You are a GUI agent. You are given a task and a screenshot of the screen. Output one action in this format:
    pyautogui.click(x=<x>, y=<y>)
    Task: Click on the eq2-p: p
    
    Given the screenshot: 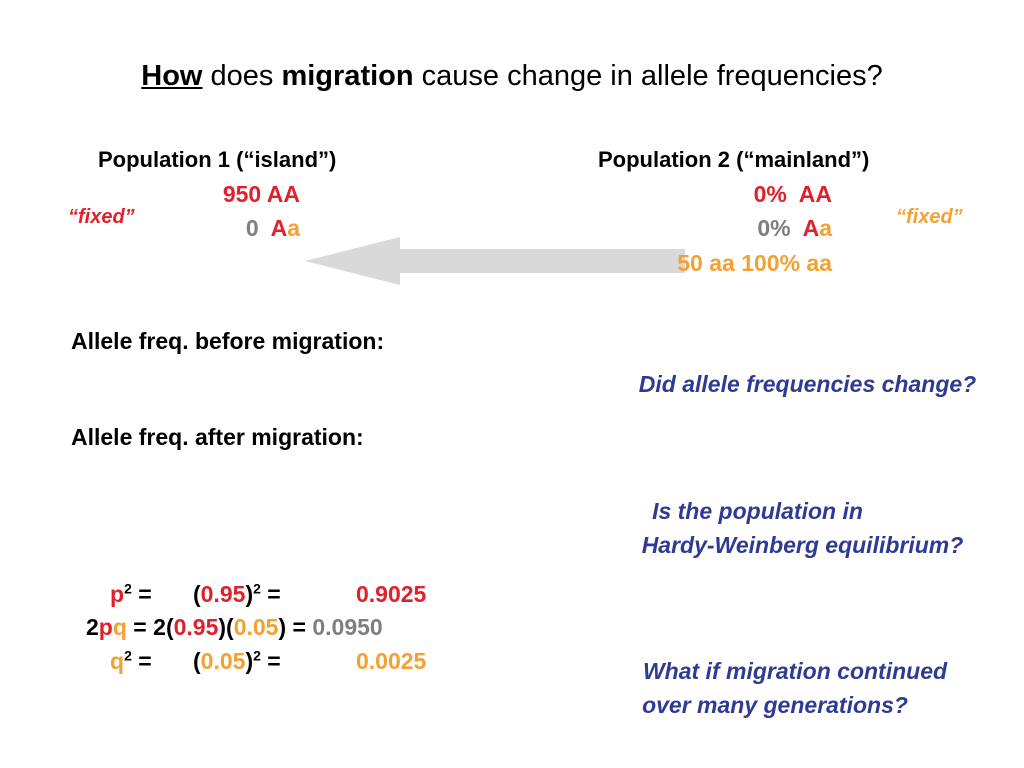 What is the action you would take?
    pyautogui.click(x=105, y=627)
    